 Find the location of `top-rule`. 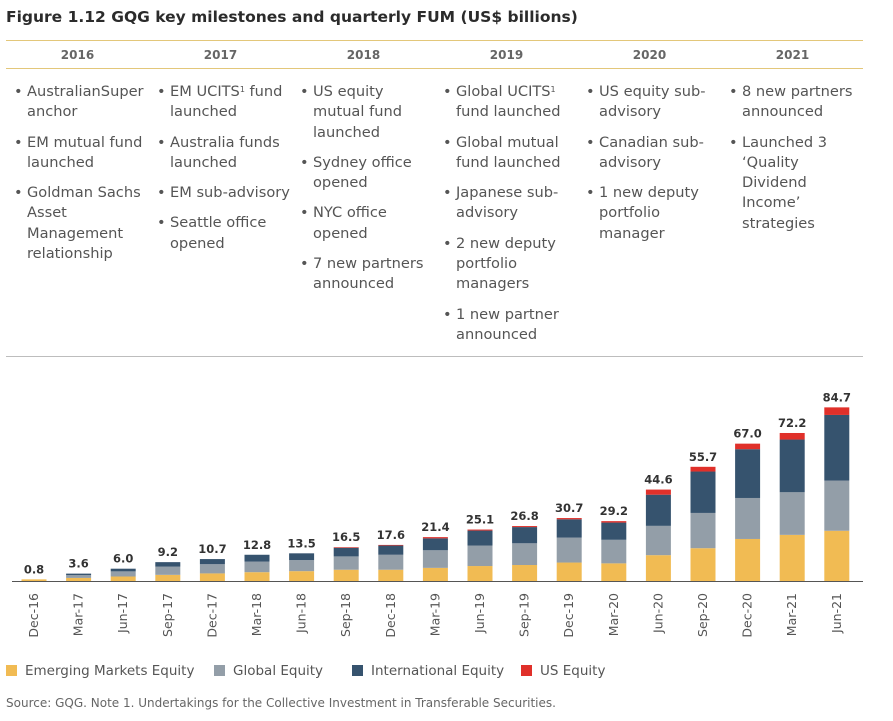

top-rule is located at coordinates (434, 40).